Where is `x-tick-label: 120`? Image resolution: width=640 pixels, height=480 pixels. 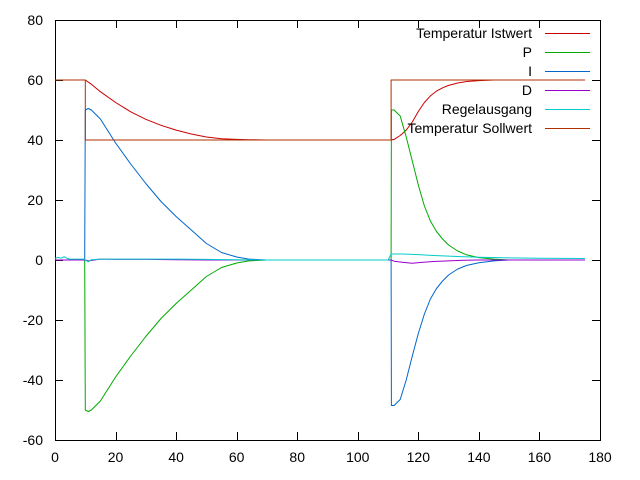 x-tick-label: 120 is located at coordinates (419, 457).